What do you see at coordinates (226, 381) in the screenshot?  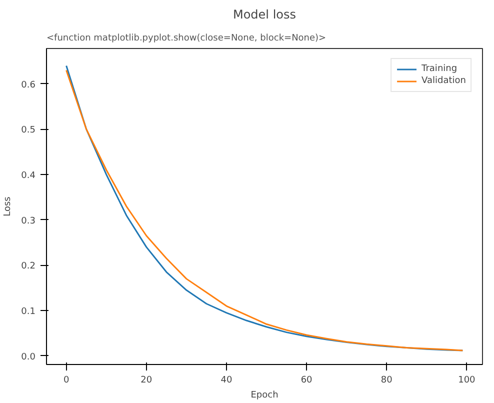 I see `x-tick-label: 40` at bounding box center [226, 381].